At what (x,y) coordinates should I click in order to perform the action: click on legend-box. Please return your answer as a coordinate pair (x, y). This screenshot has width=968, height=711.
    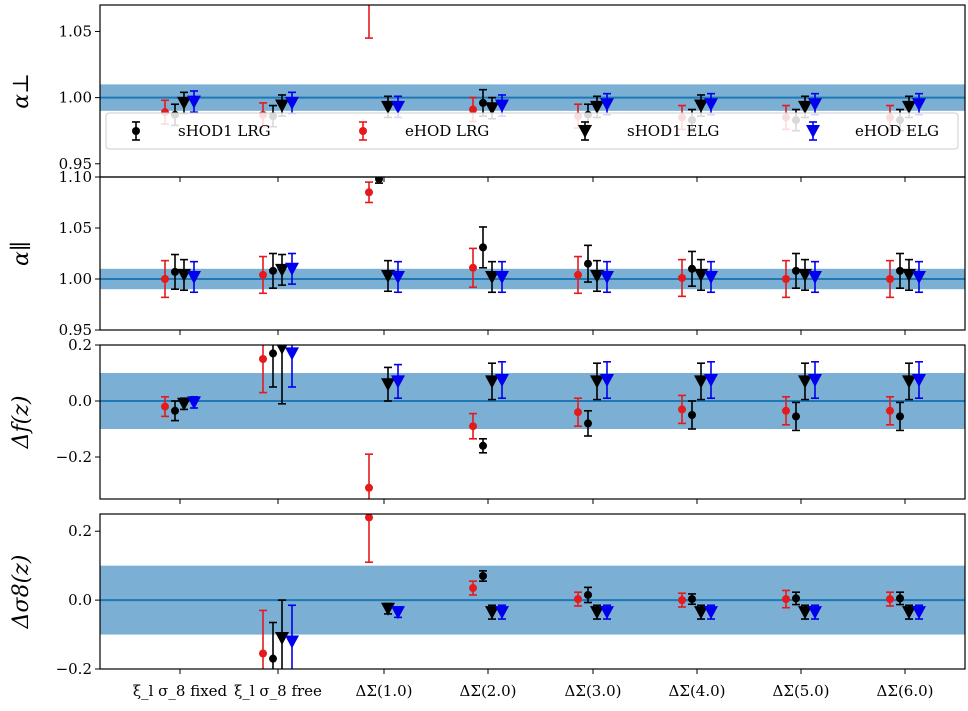
    Looking at the image, I should click on (532, 131).